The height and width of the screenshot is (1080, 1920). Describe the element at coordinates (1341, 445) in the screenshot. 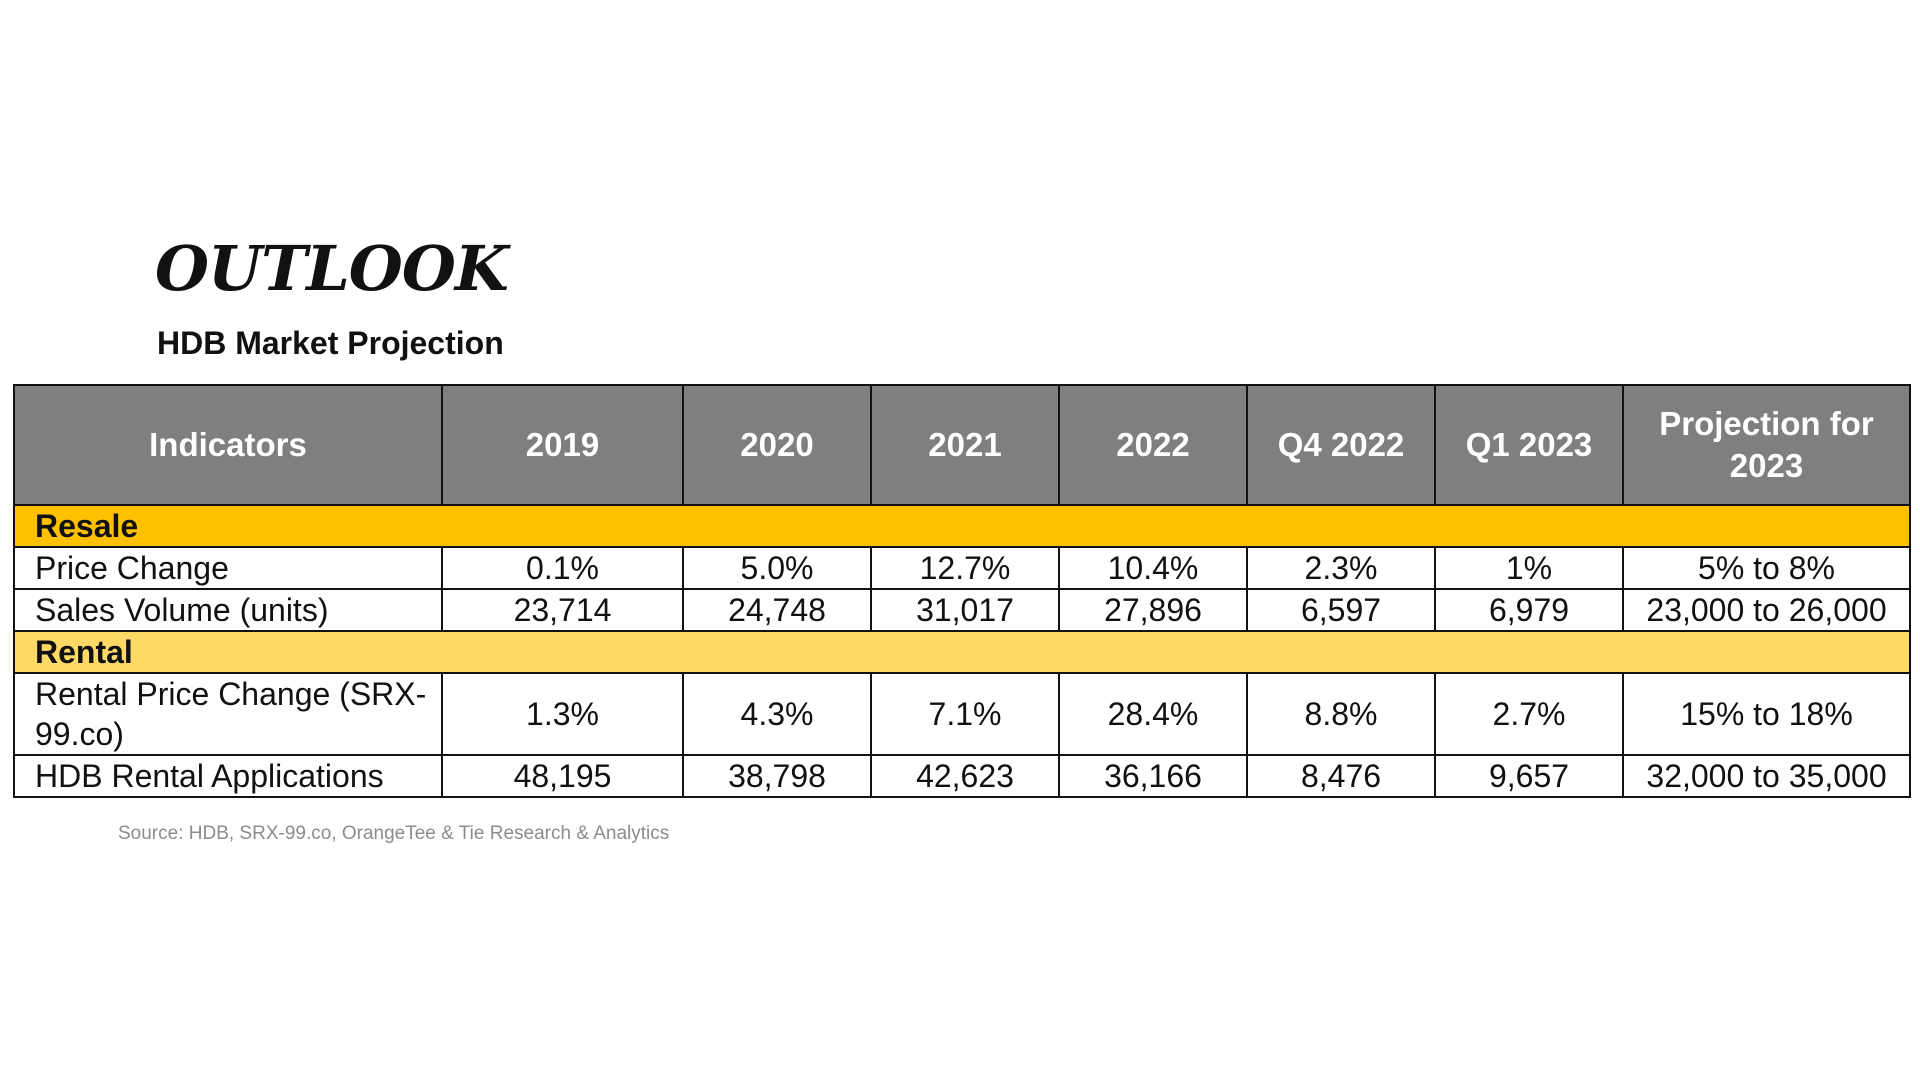

I see `header-q4-2022: Q4 2022` at that location.